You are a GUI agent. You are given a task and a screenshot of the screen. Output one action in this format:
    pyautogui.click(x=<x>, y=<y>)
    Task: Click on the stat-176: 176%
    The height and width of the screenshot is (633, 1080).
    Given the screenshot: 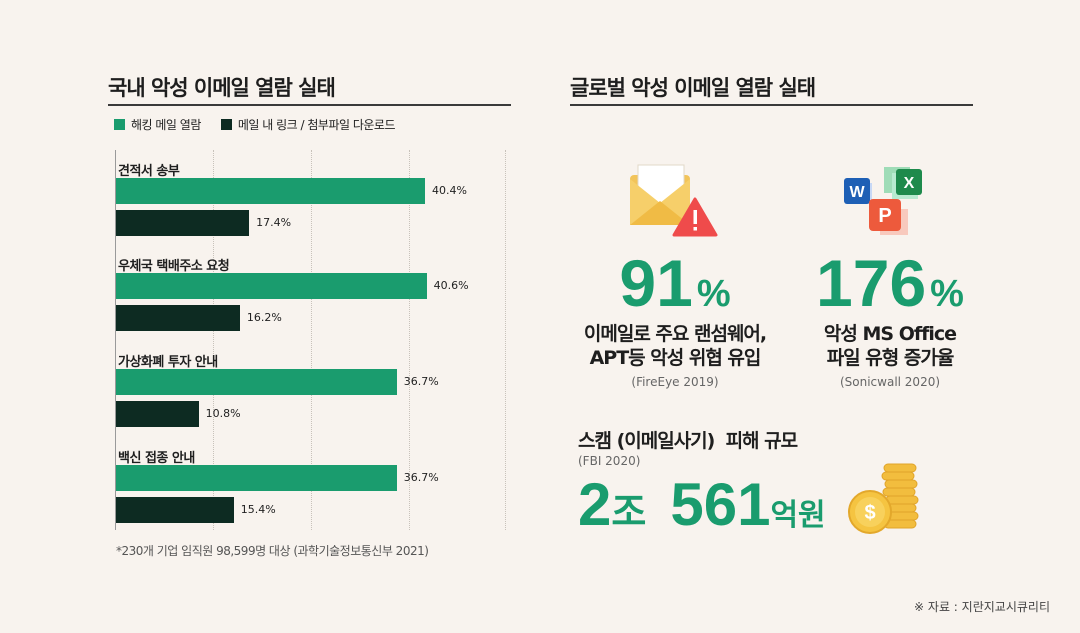 What is the action you would take?
    pyautogui.click(x=890, y=283)
    